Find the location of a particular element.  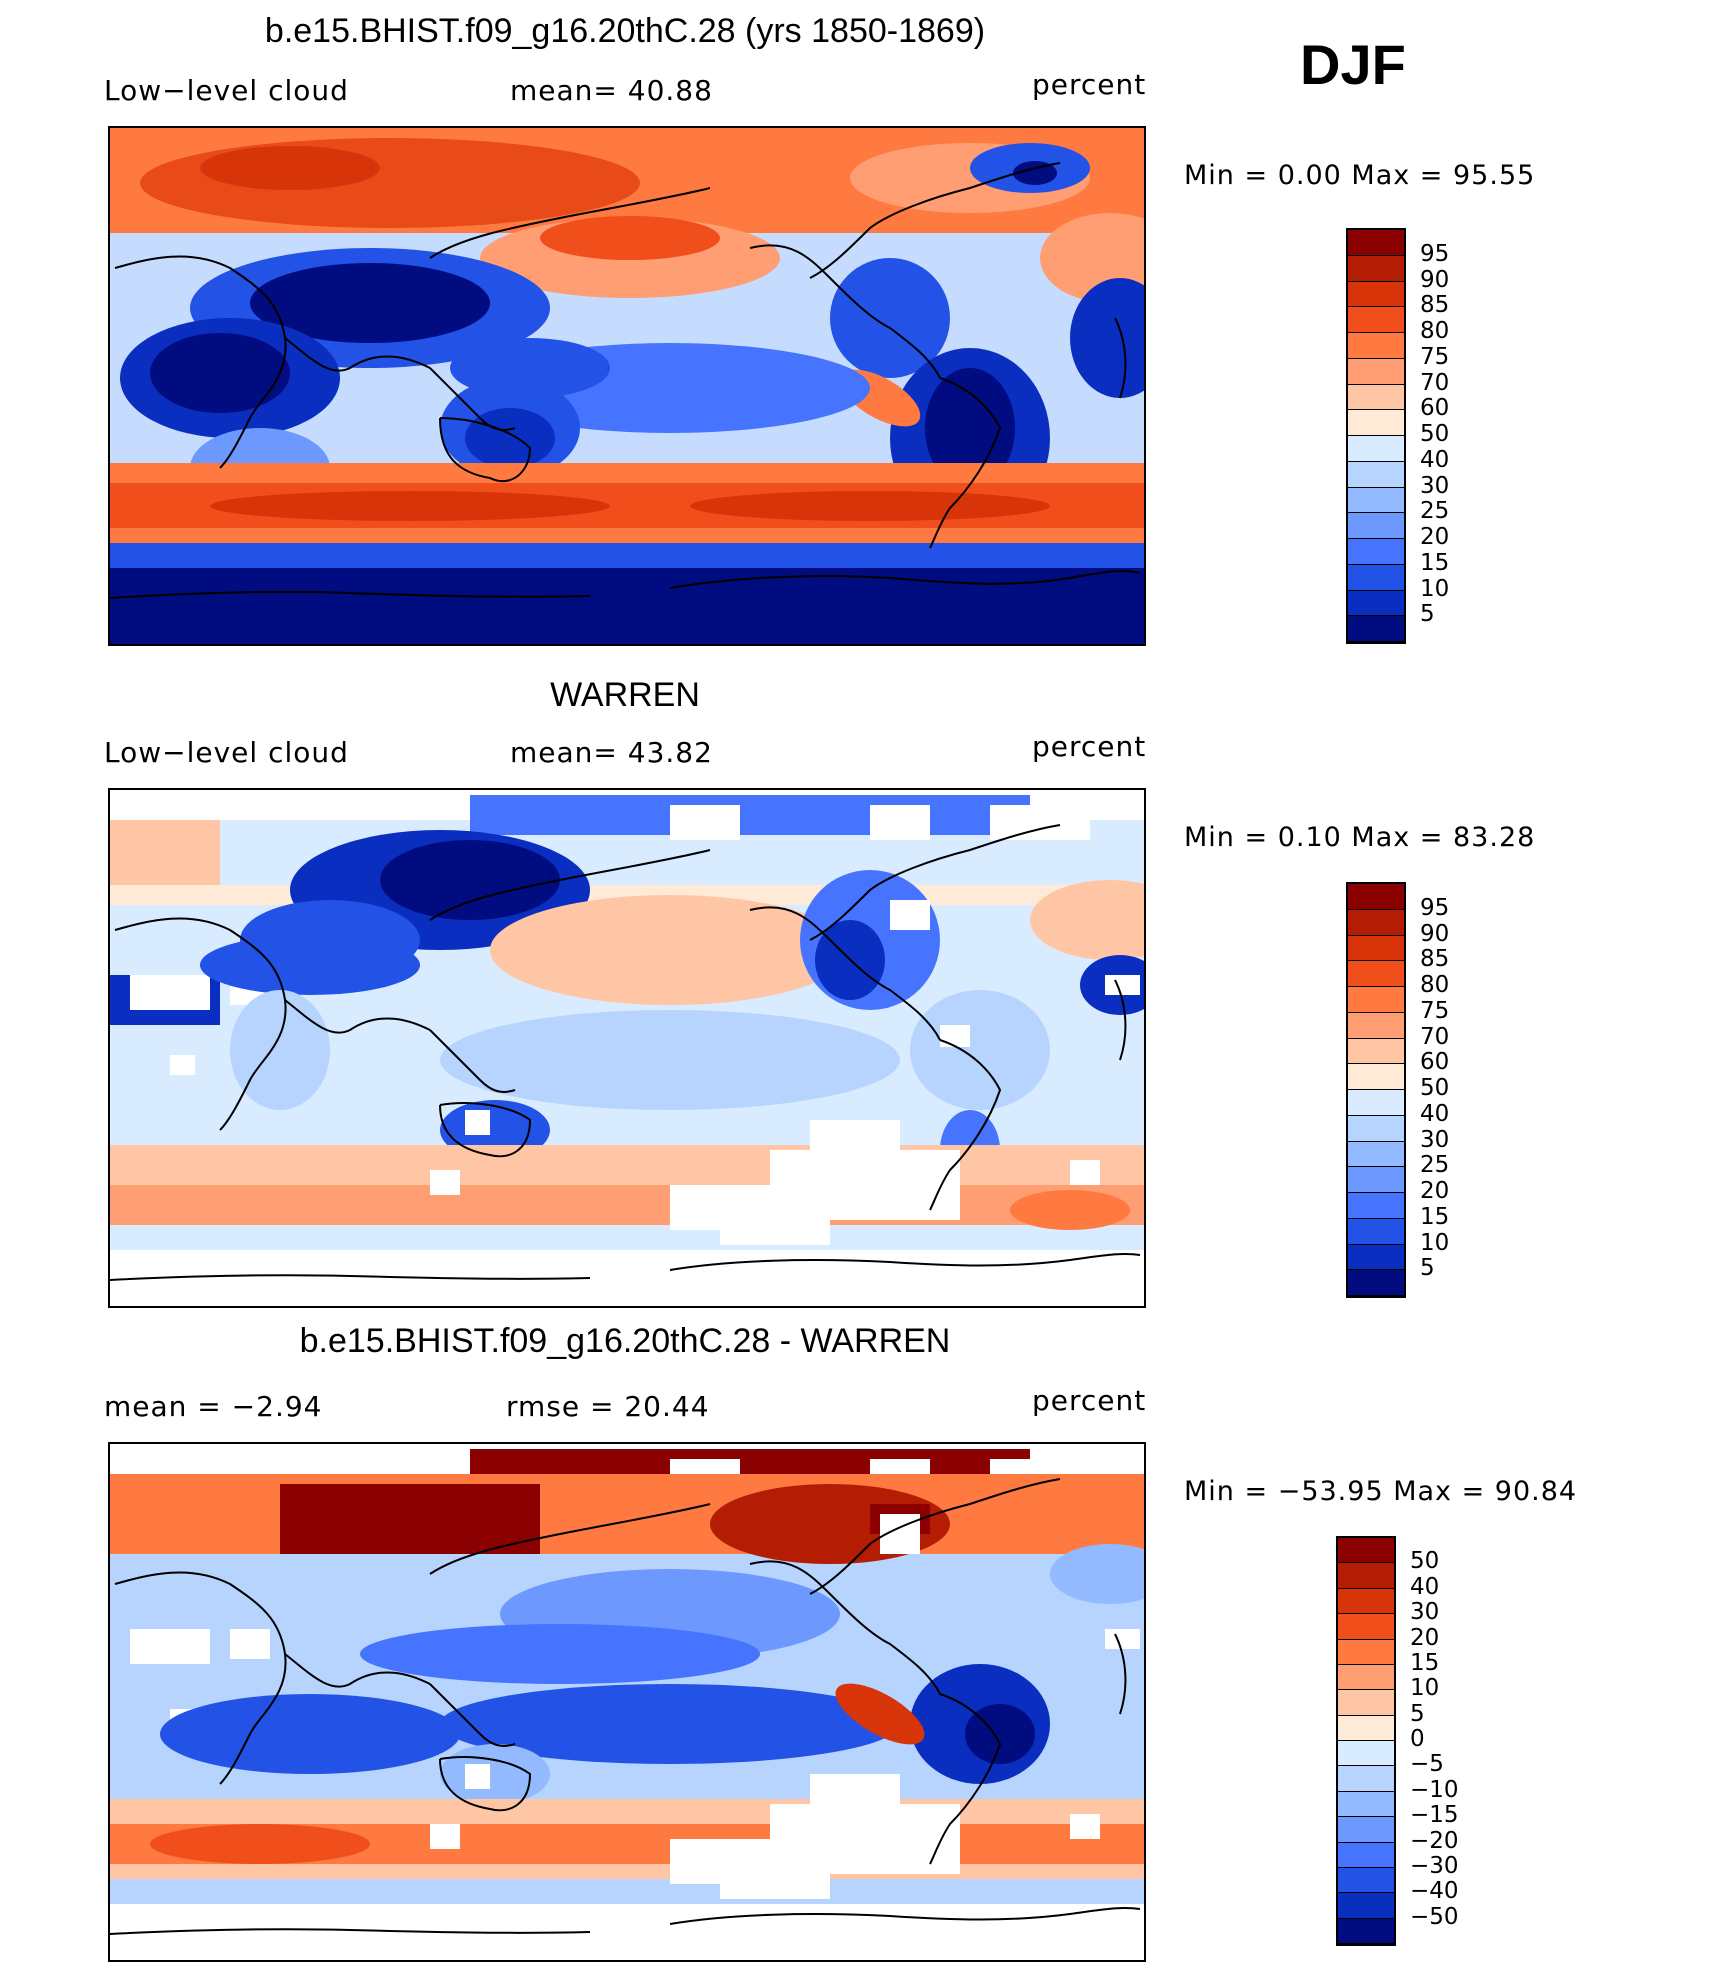

panel-2-variable-label: Low−level cloud is located at coordinates (226, 752).